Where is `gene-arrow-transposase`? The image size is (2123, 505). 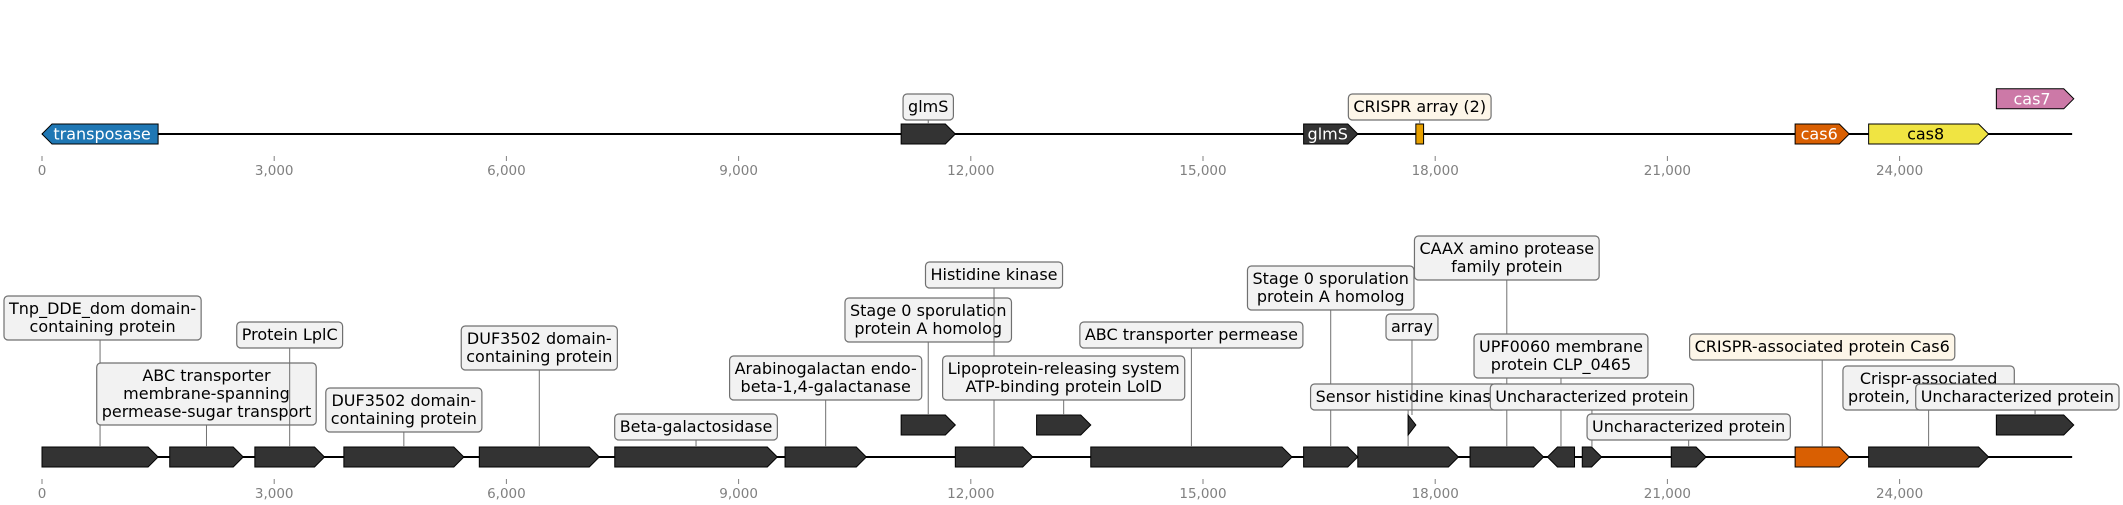
gene-arrow-transposase is located at coordinates (100, 134).